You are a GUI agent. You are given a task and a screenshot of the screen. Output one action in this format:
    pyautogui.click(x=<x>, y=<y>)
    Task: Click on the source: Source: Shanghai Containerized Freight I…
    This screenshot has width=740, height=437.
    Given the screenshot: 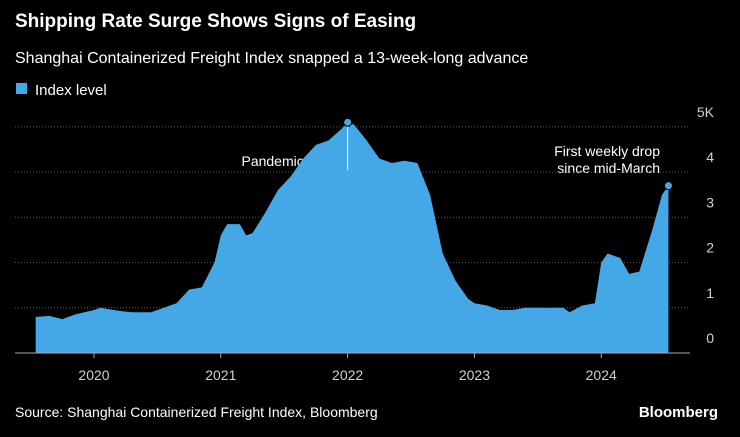 What is the action you would take?
    pyautogui.click(x=196, y=412)
    